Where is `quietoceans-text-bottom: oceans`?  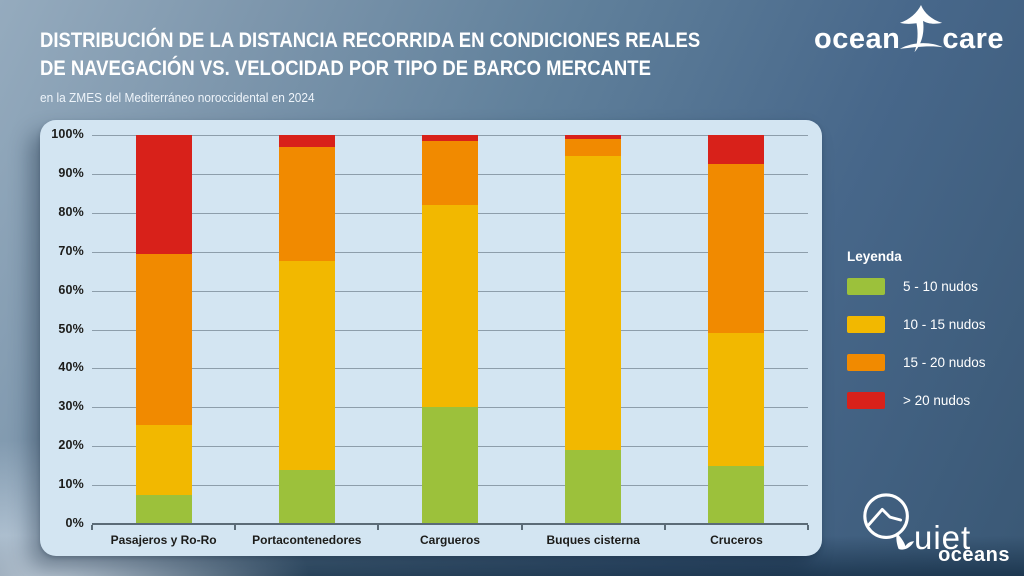 quietoceans-text-bottom: oceans is located at coordinates (974, 555).